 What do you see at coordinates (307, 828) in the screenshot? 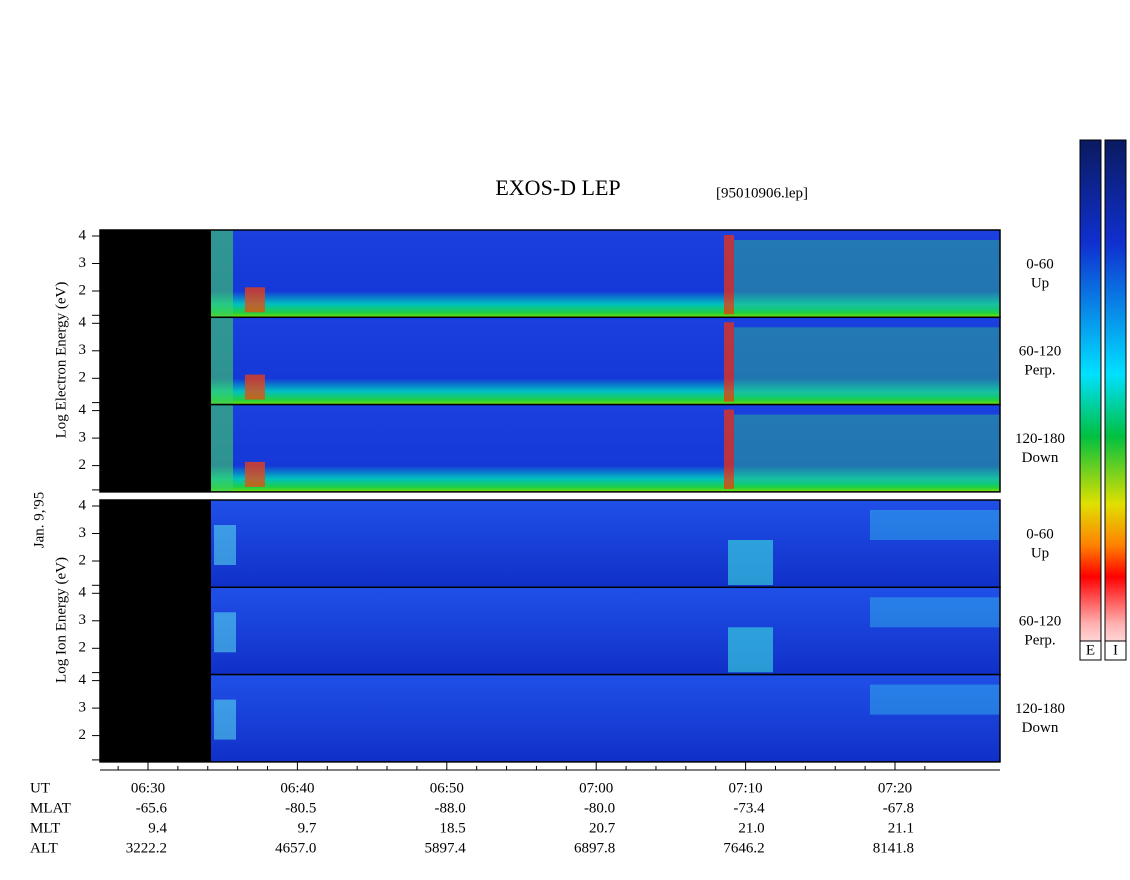
I see `row-value: 9.7` at bounding box center [307, 828].